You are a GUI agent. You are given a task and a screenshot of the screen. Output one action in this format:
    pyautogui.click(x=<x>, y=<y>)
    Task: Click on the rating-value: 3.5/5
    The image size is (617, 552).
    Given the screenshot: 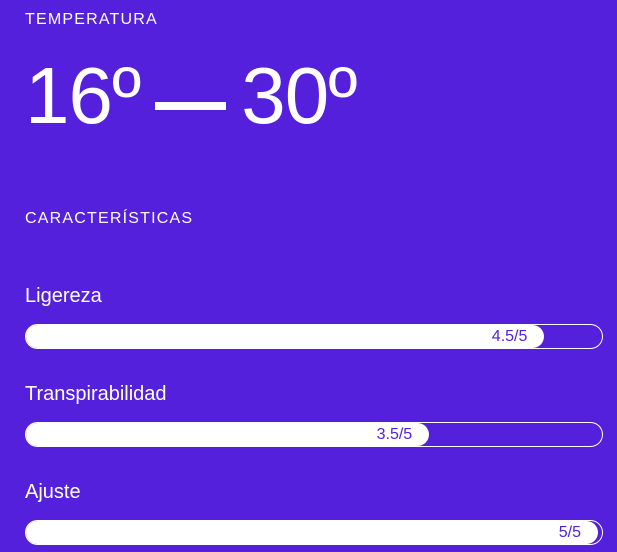 What is the action you would take?
    pyautogui.click(x=394, y=434)
    